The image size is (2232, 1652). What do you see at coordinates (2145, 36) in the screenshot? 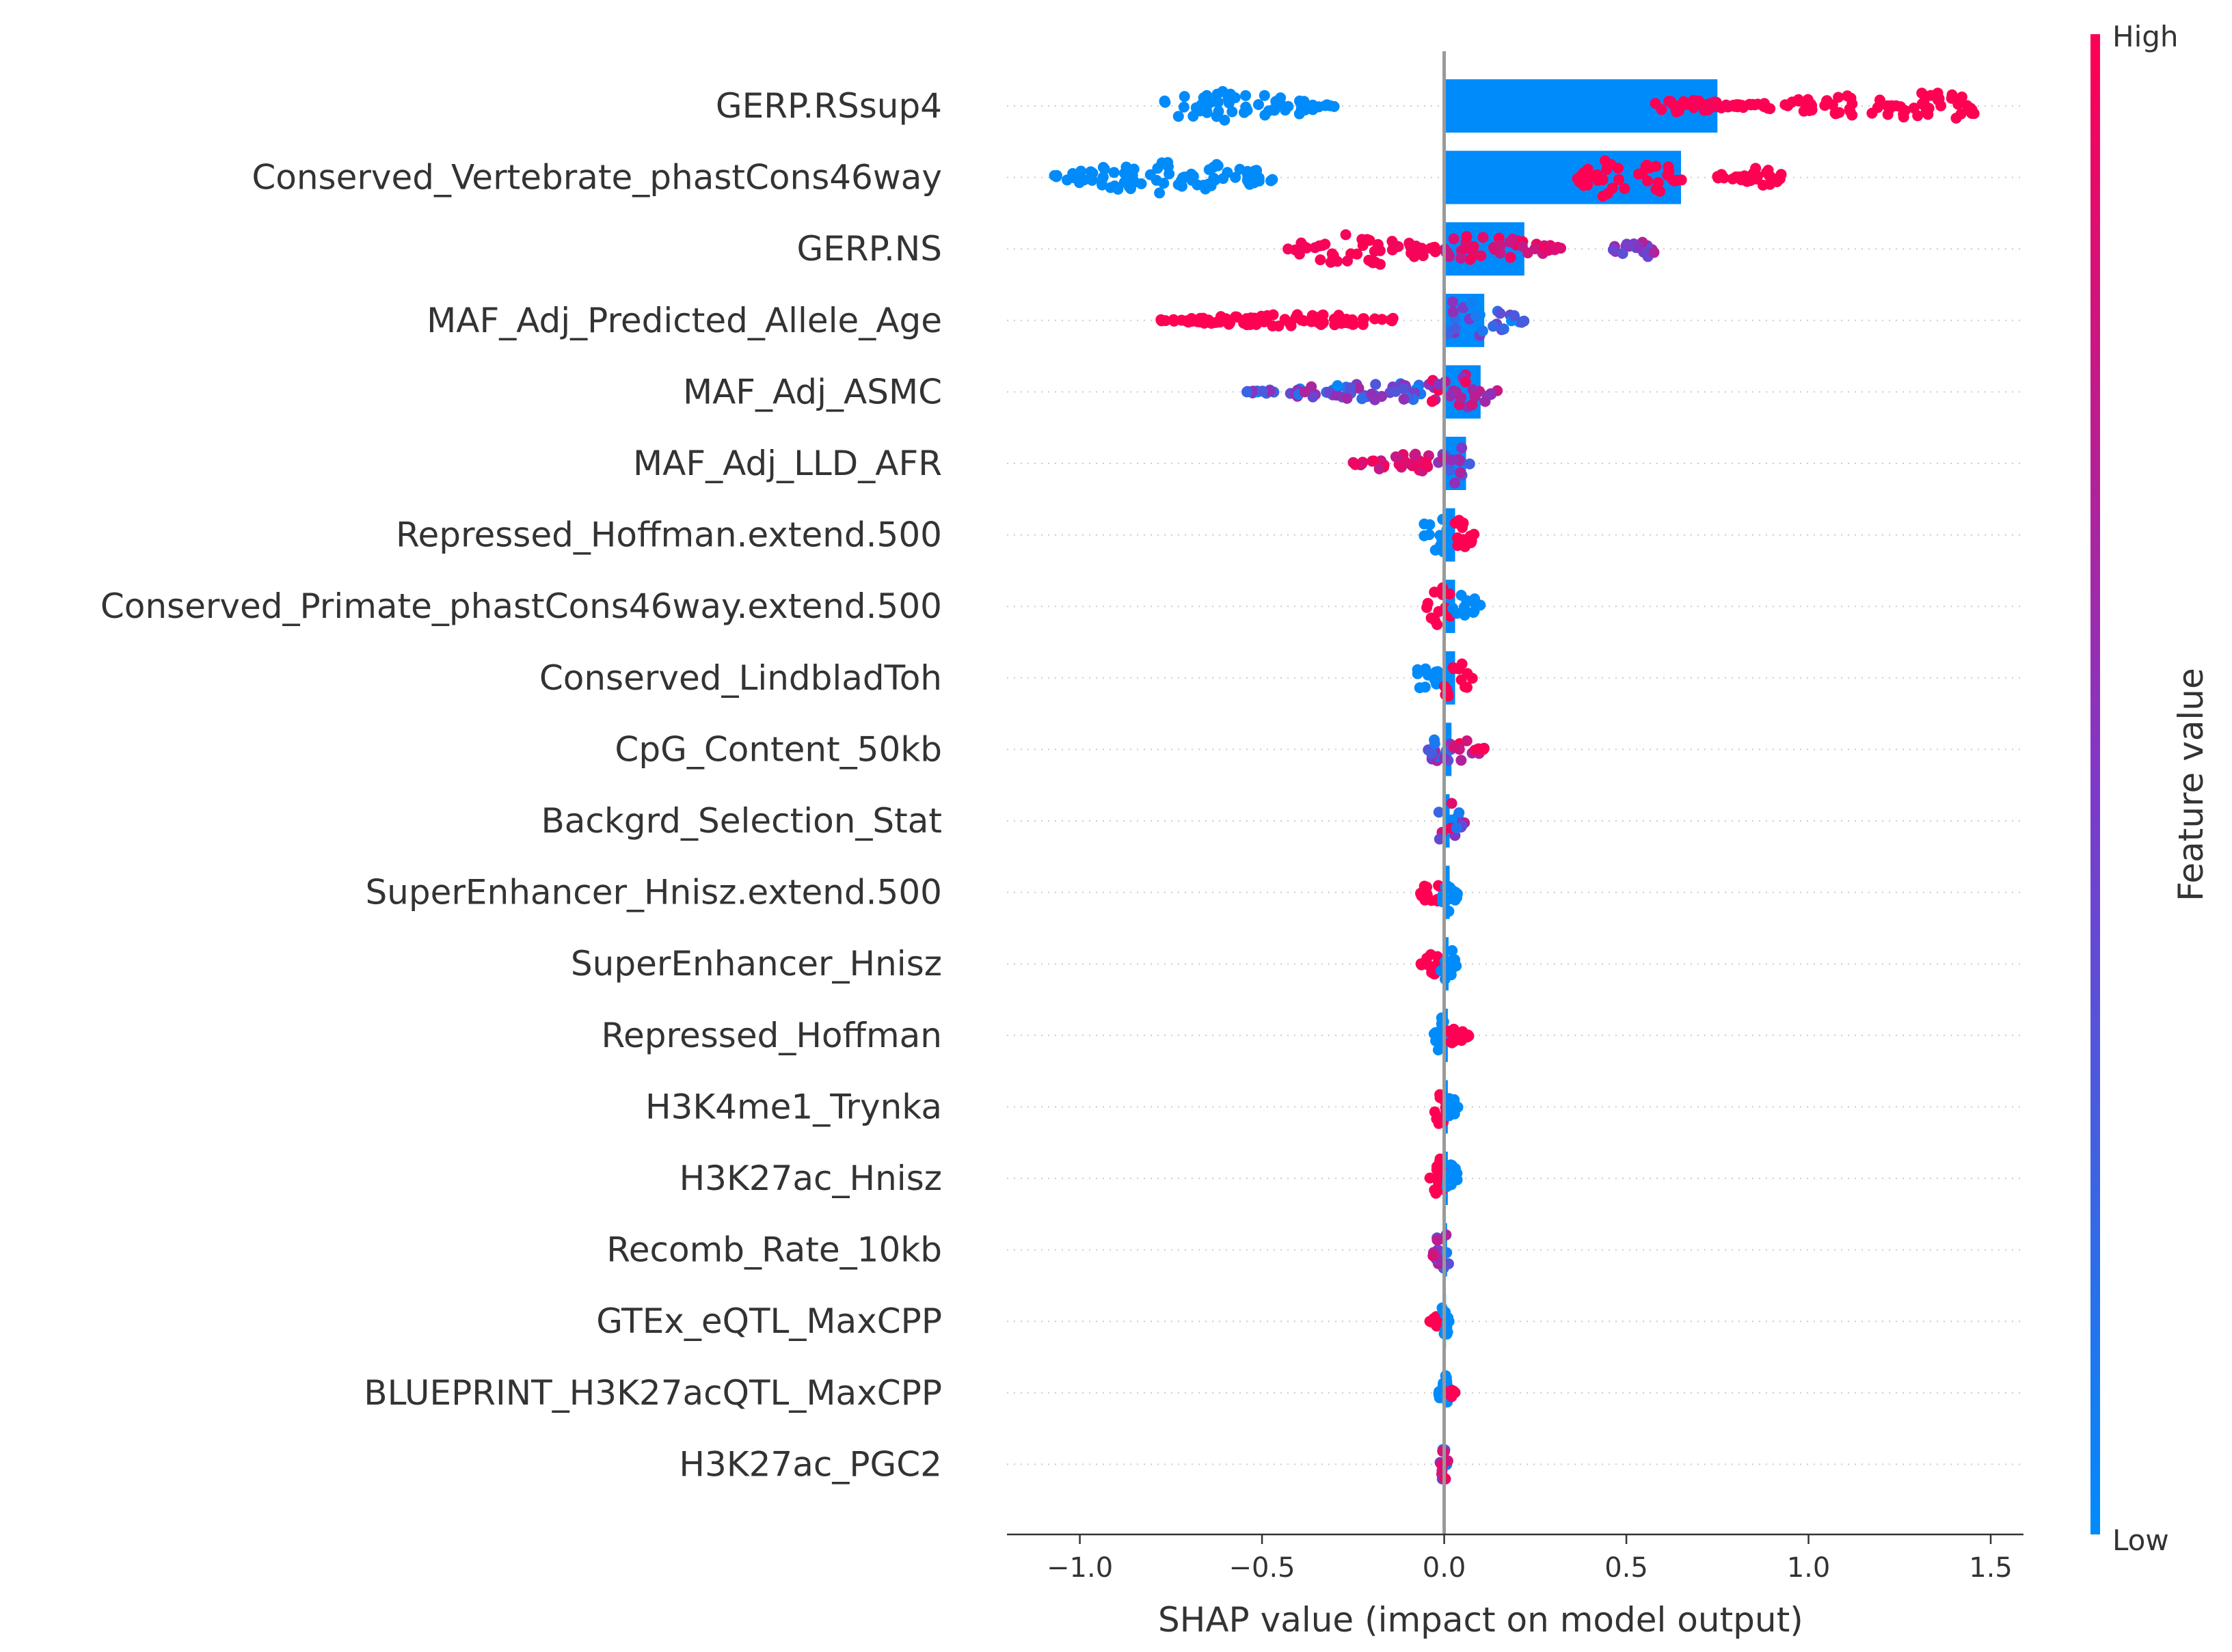
I see `colorbar-high-label: High` at bounding box center [2145, 36].